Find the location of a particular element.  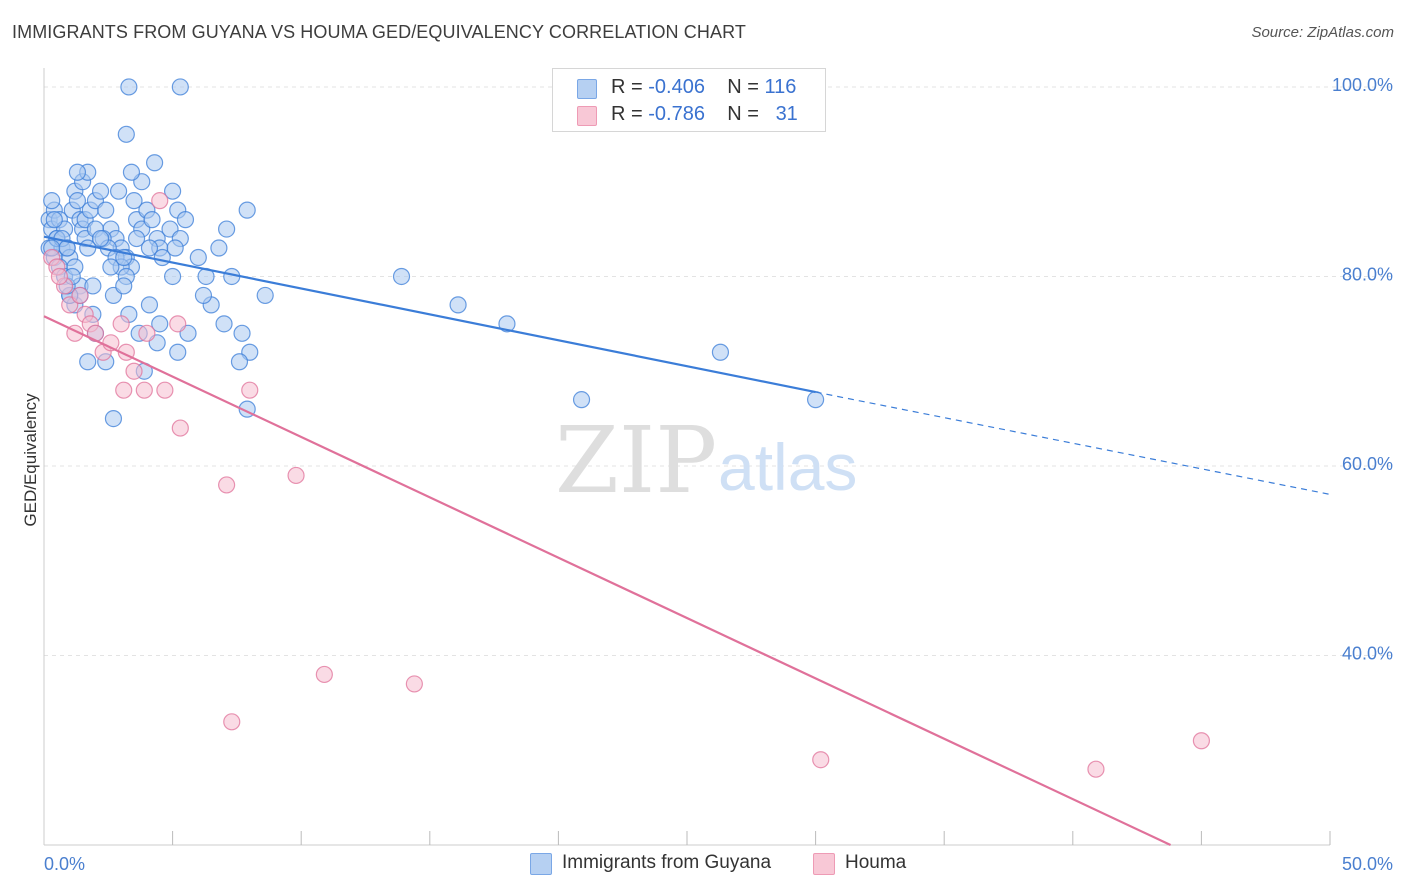

trend-line-blue is located at coordinates (429, 314).